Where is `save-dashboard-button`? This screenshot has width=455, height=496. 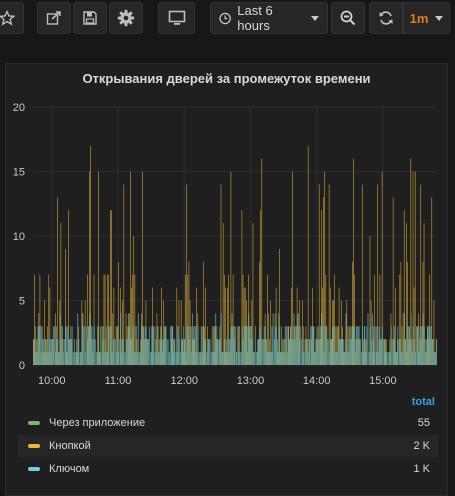 save-dashboard-button is located at coordinates (90, 18).